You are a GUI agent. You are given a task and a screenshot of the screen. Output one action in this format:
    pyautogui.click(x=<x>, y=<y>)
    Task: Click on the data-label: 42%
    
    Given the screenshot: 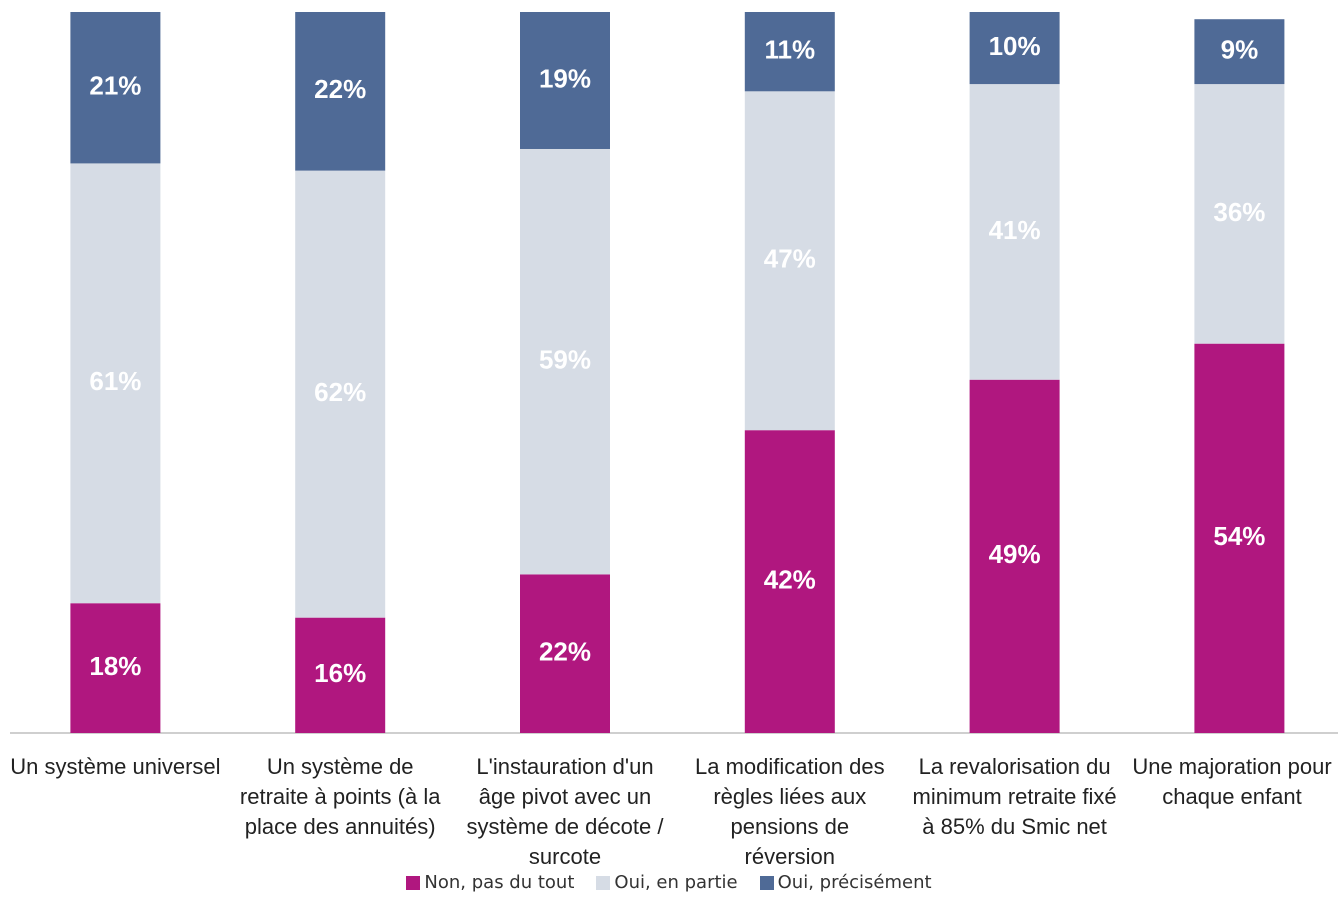 What is the action you would take?
    pyautogui.click(x=790, y=579)
    